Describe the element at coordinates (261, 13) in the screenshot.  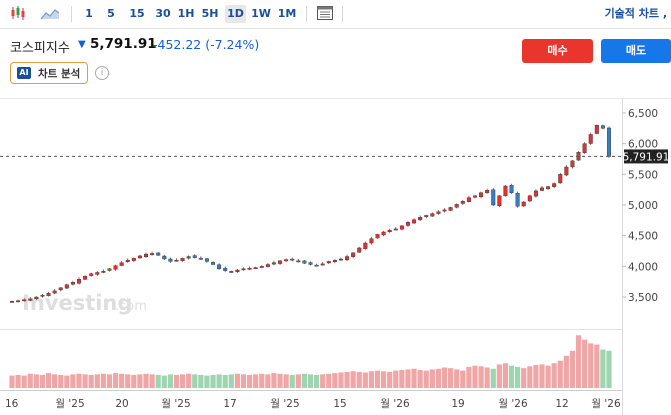
I see `interval-1w-button: 1W` at that location.